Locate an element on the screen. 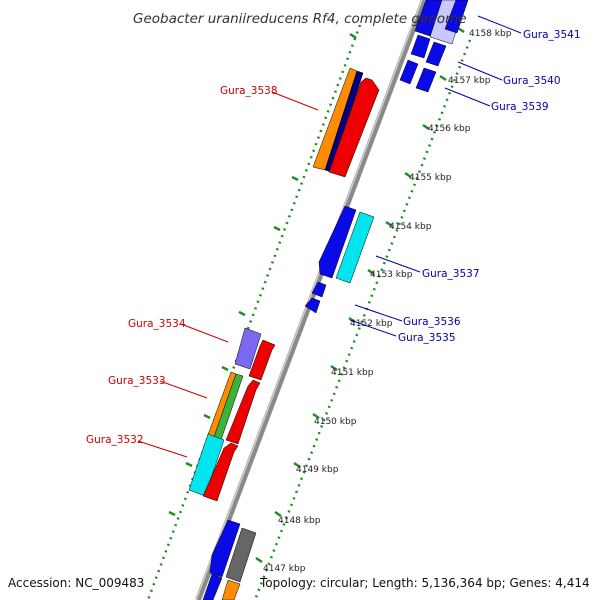  gene-bottom-orange is located at coordinates (231, 589).